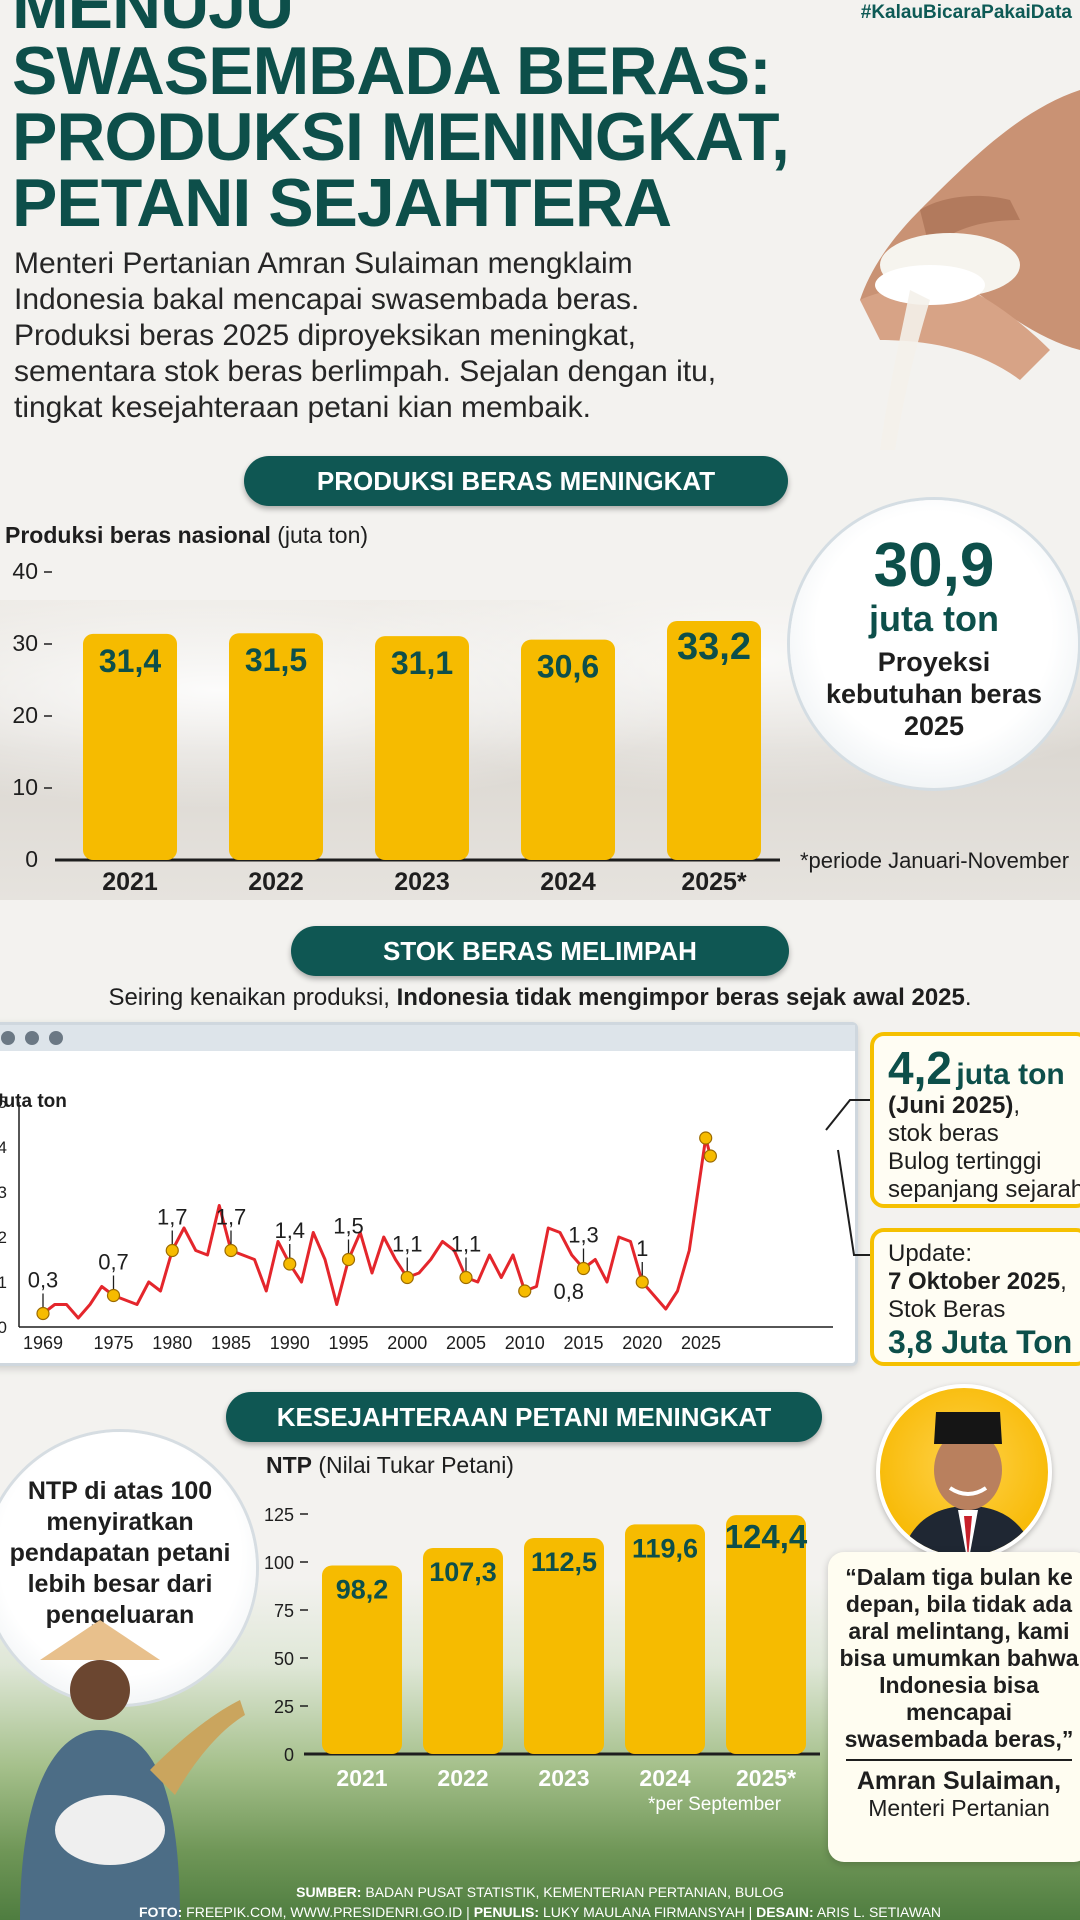  What do you see at coordinates (879, 1912) in the screenshot?
I see `footer-desain: ARIS L. SETIAWAN` at bounding box center [879, 1912].